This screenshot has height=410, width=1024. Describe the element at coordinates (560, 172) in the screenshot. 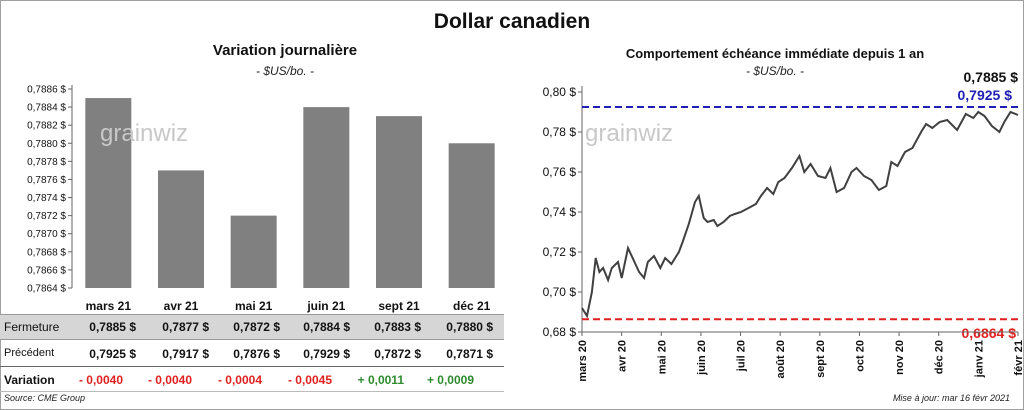

I see `y-tick-label: 0,76 $` at that location.